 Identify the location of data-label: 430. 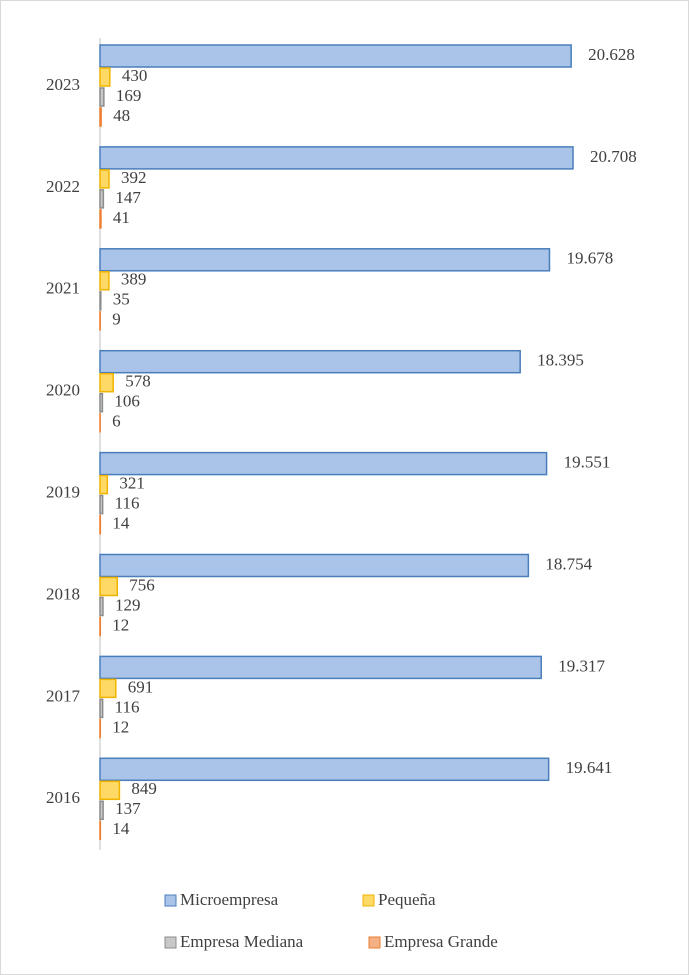
(135, 75).